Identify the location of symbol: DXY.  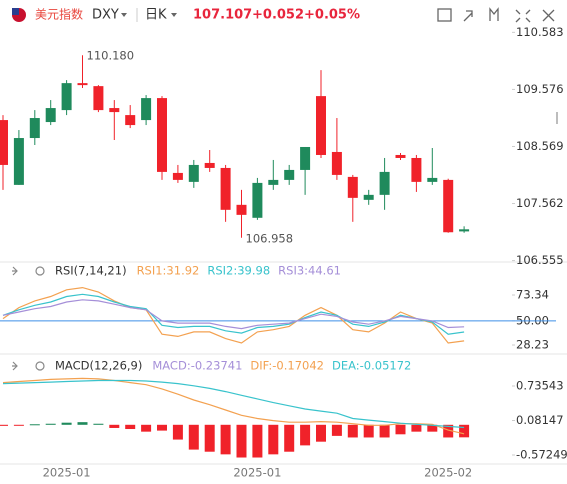
(105, 15).